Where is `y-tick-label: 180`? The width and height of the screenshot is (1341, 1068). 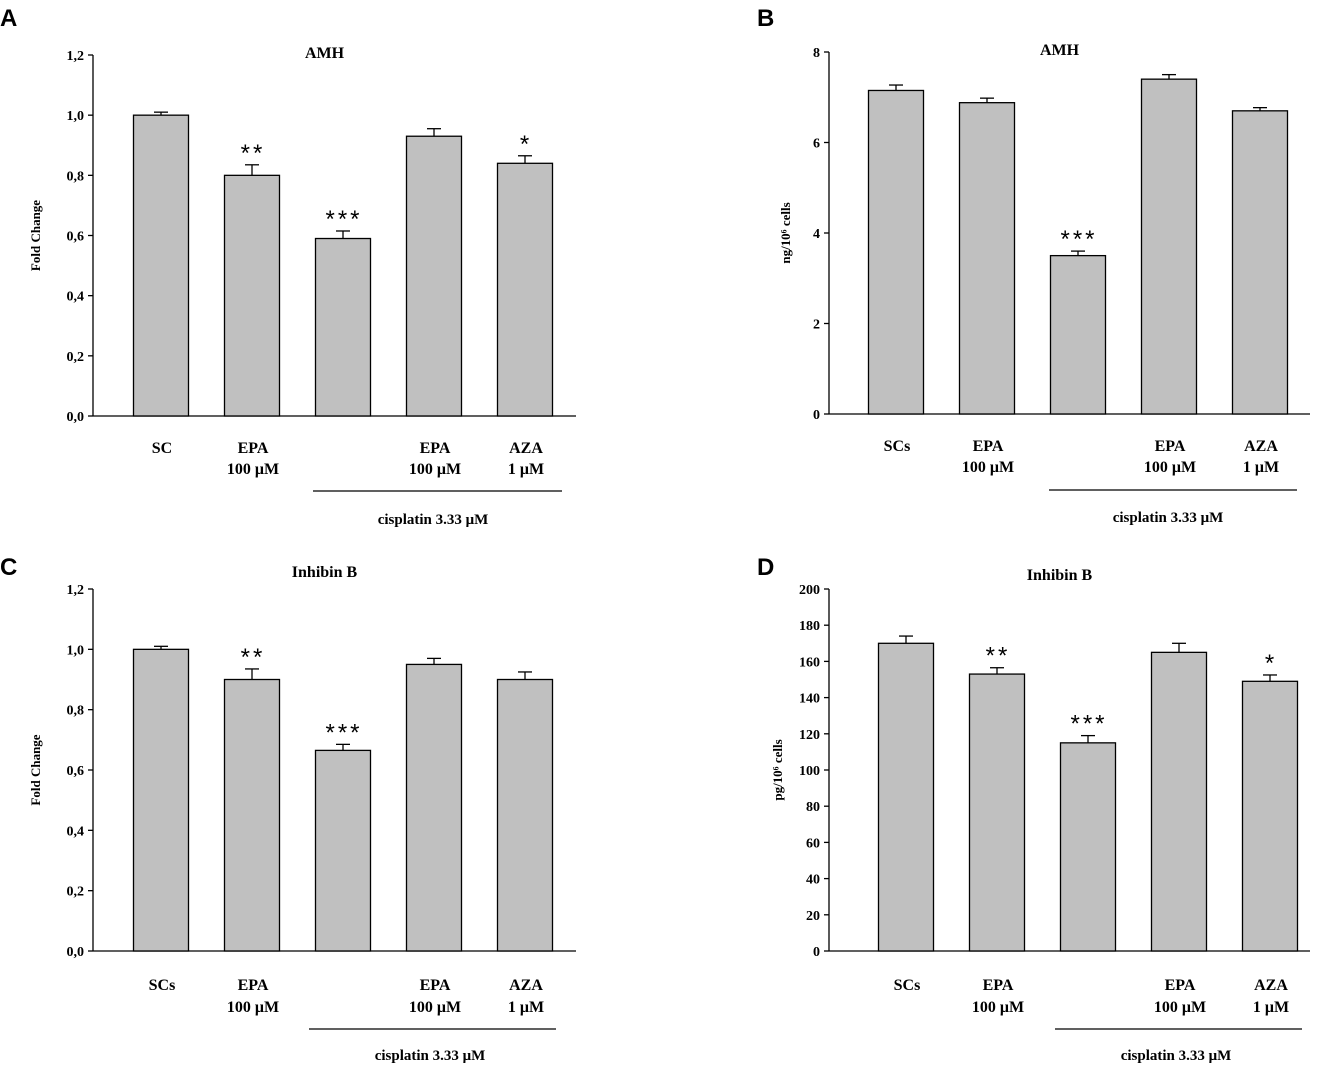 y-tick-label: 180 is located at coordinates (809, 626).